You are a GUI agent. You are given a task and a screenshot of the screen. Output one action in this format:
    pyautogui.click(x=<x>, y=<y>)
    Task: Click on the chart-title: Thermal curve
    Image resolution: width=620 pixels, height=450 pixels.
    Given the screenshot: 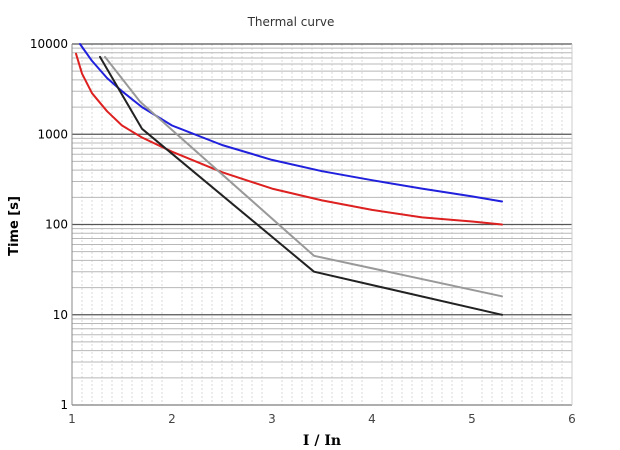 What is the action you would take?
    pyautogui.click(x=291, y=22)
    